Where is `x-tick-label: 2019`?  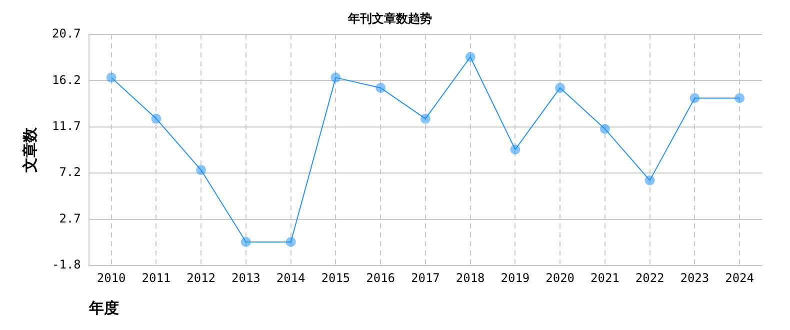 x-tick-label: 2019 is located at coordinates (515, 277).